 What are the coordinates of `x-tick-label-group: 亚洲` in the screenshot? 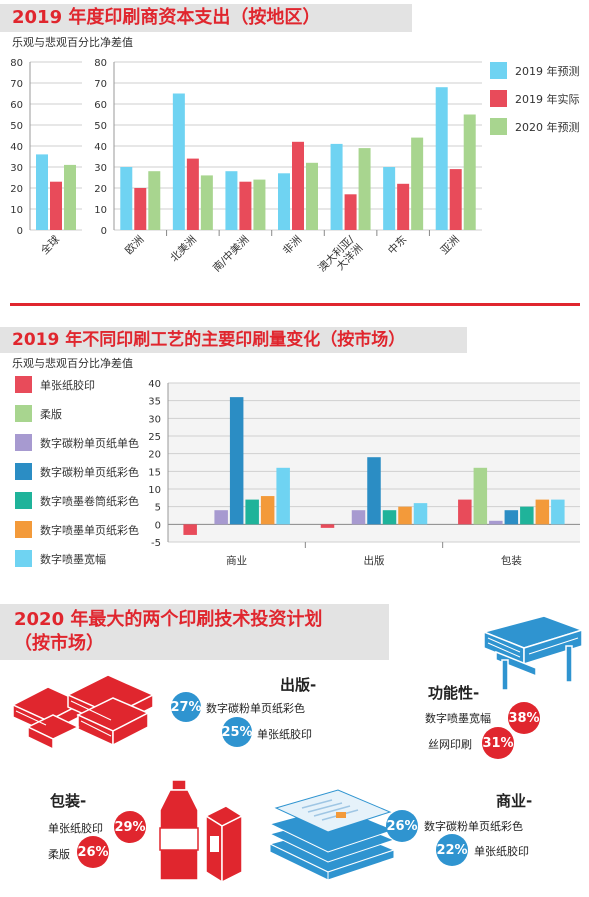 It's located at (450, 245).